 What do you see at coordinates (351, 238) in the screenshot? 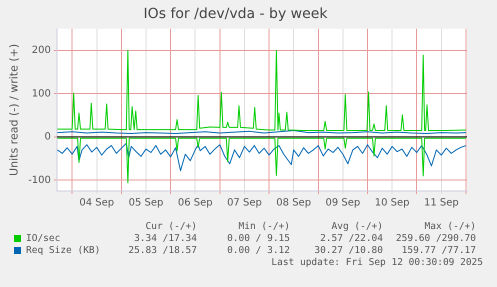
I see `text: 2.57 /22.04` at bounding box center [351, 238].